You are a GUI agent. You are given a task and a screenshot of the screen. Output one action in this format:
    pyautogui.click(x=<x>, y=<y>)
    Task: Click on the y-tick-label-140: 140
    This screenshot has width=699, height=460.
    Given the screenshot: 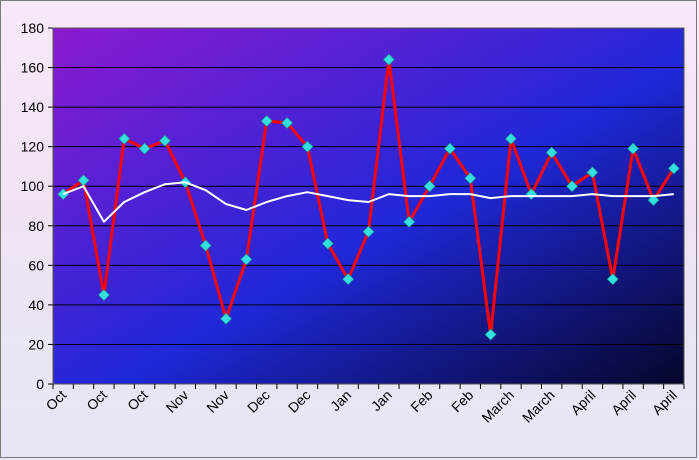 What is the action you would take?
    pyautogui.click(x=33, y=107)
    